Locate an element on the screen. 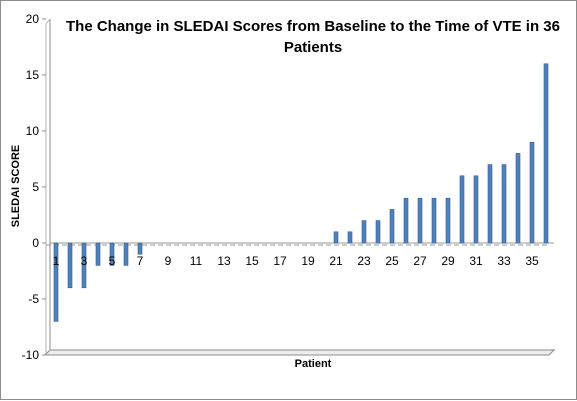  y-axis: -10 -5 0 5 10 15 20 is located at coordinates (34, 187).